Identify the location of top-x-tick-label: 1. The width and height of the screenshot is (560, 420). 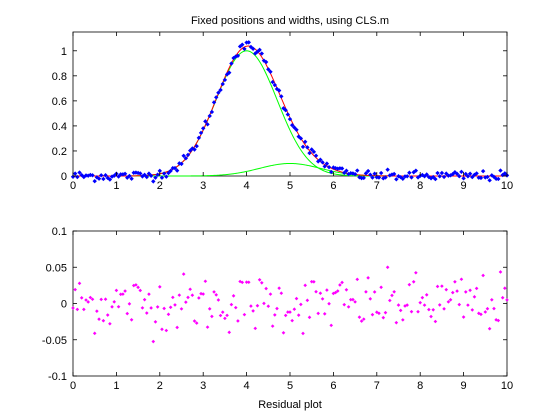
(116, 186).